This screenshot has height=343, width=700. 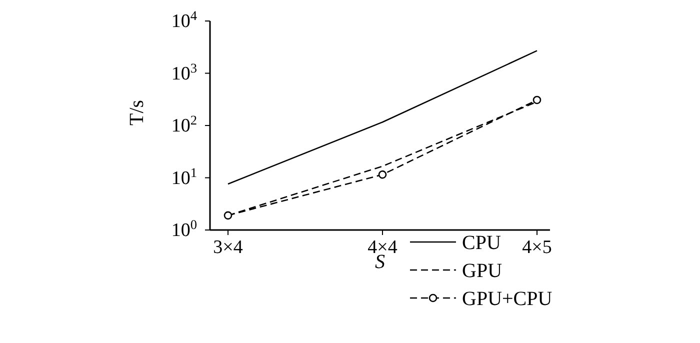 What do you see at coordinates (482, 243) in the screenshot?
I see `legend-label: CPU` at bounding box center [482, 243].